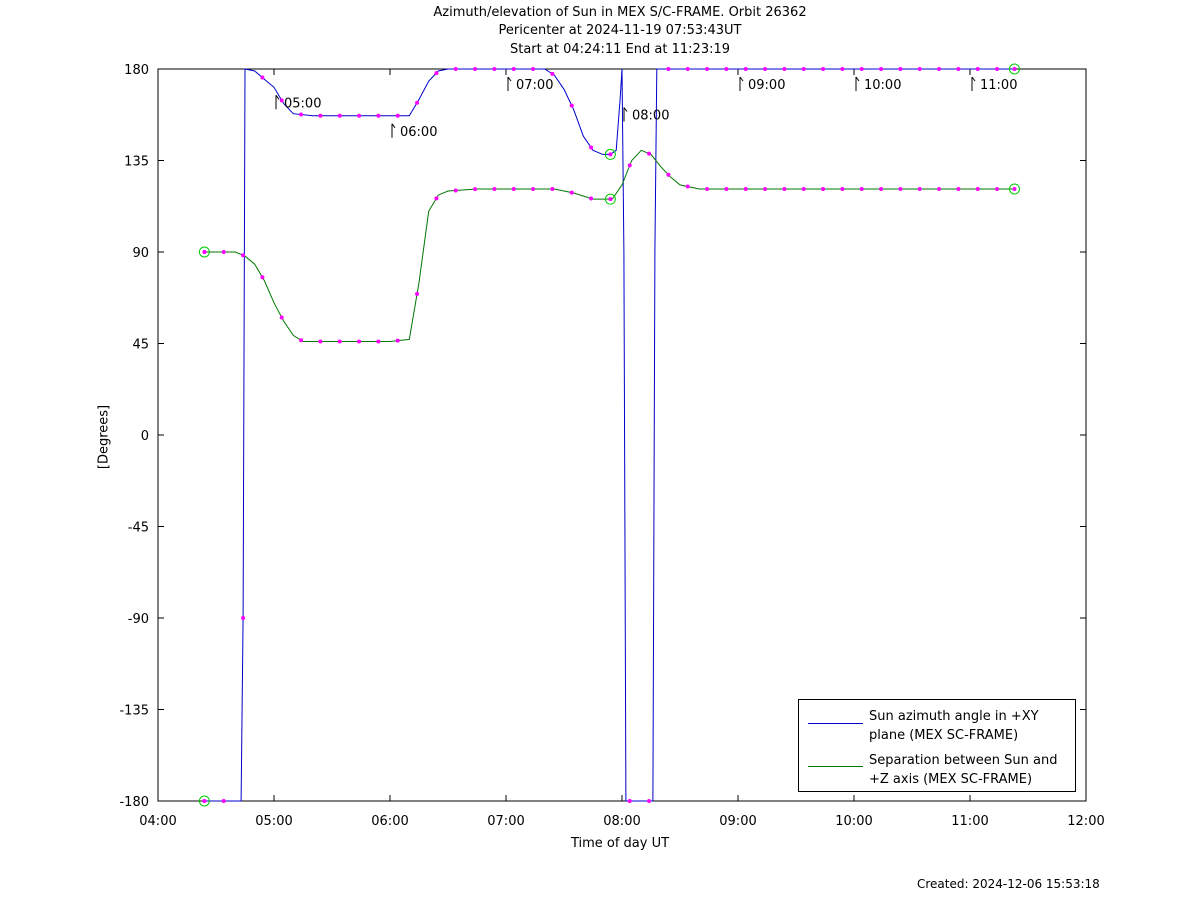 The width and height of the screenshot is (1200, 901). What do you see at coordinates (620, 30) in the screenshot?
I see `chart-subtitle-pericenter: Pericenter at 2024-11-19 07:53:43UT` at bounding box center [620, 30].